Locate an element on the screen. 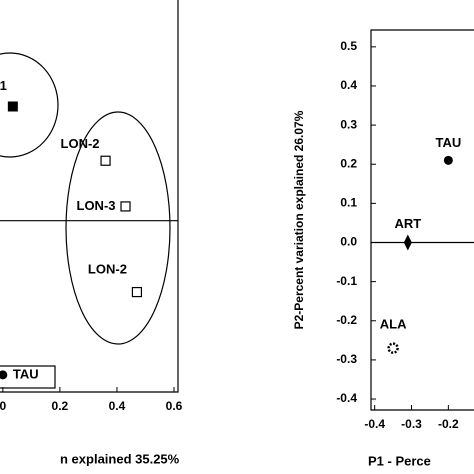 This screenshot has width=474, height=474. point-label: ALA is located at coordinates (393, 324).